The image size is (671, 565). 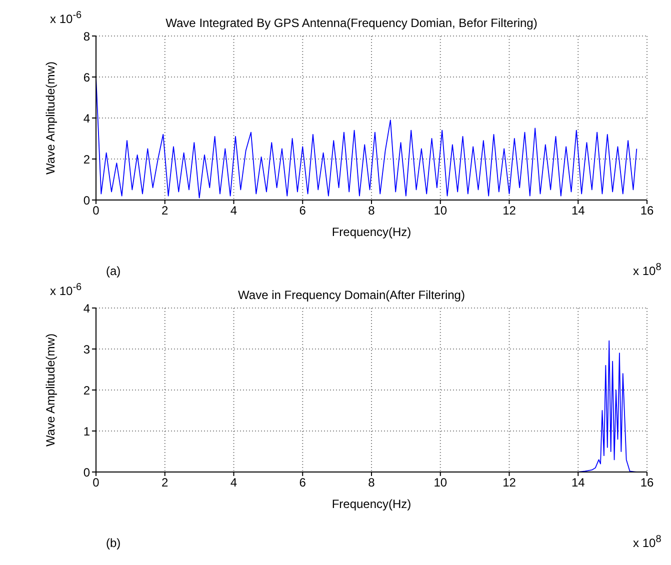 What do you see at coordinates (352, 23) in the screenshot?
I see `chart-title: Wave Integrated By GPS Antenna(Frequency Domian, Befor Filtering)` at bounding box center [352, 23].